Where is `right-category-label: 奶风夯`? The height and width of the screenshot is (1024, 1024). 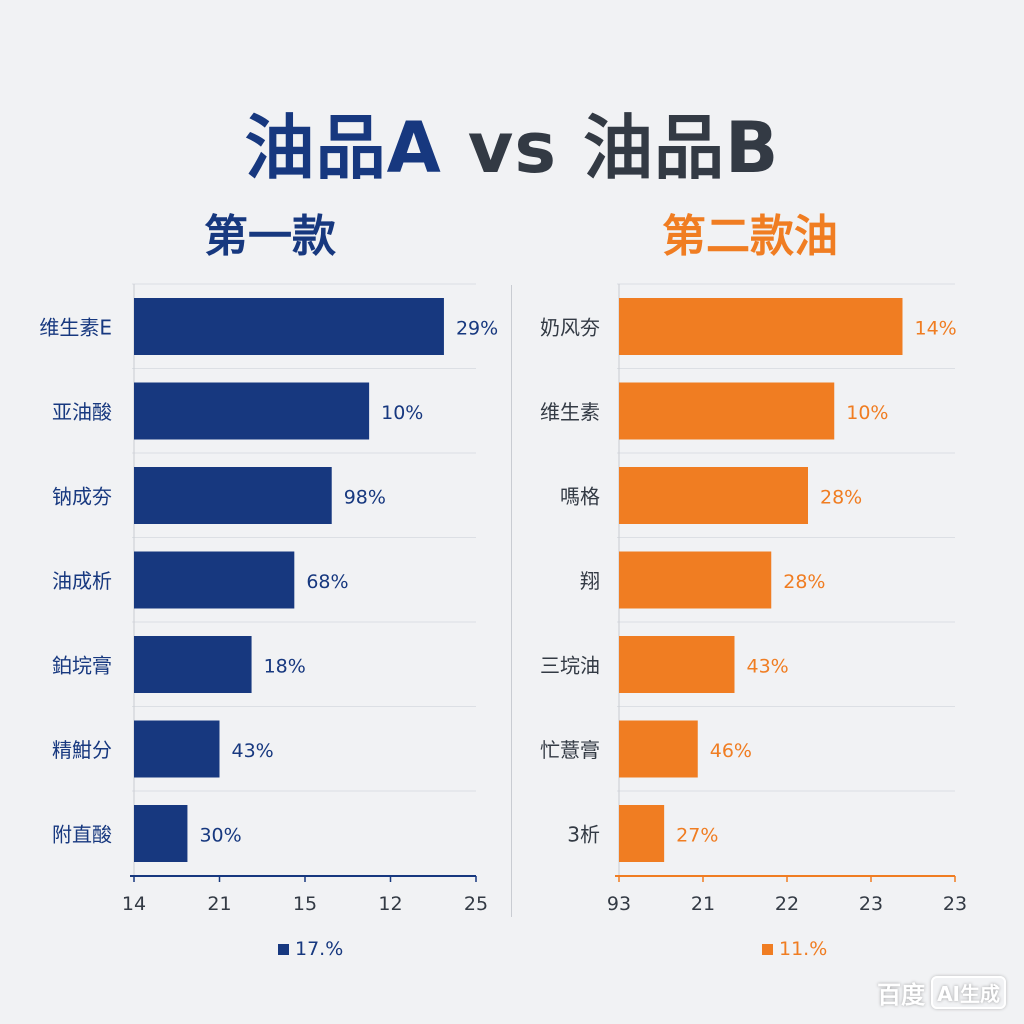
right-category-label: 奶风夯 is located at coordinates (570, 328).